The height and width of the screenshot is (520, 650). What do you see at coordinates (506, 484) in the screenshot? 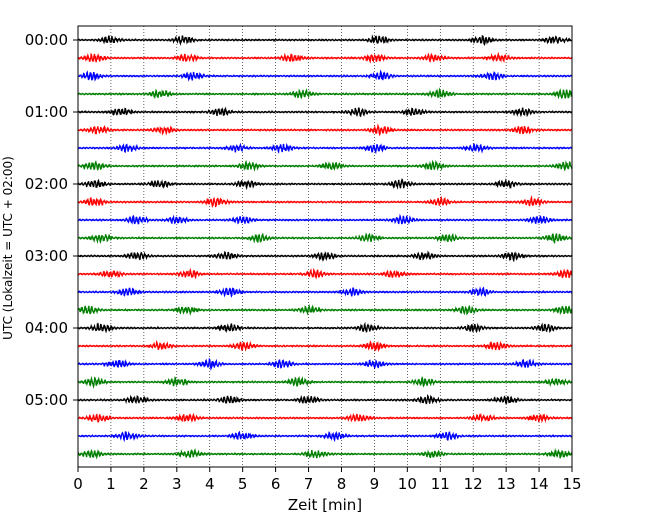
I see `x-tick-label: 13` at bounding box center [506, 484].